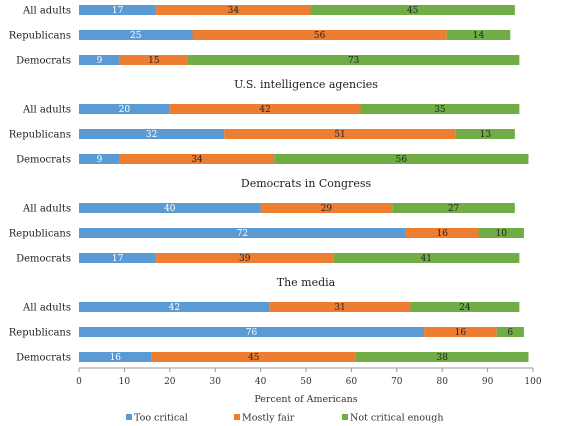 This screenshot has height=426, width=562. I want to click on data-label: 13, so click(486, 135).